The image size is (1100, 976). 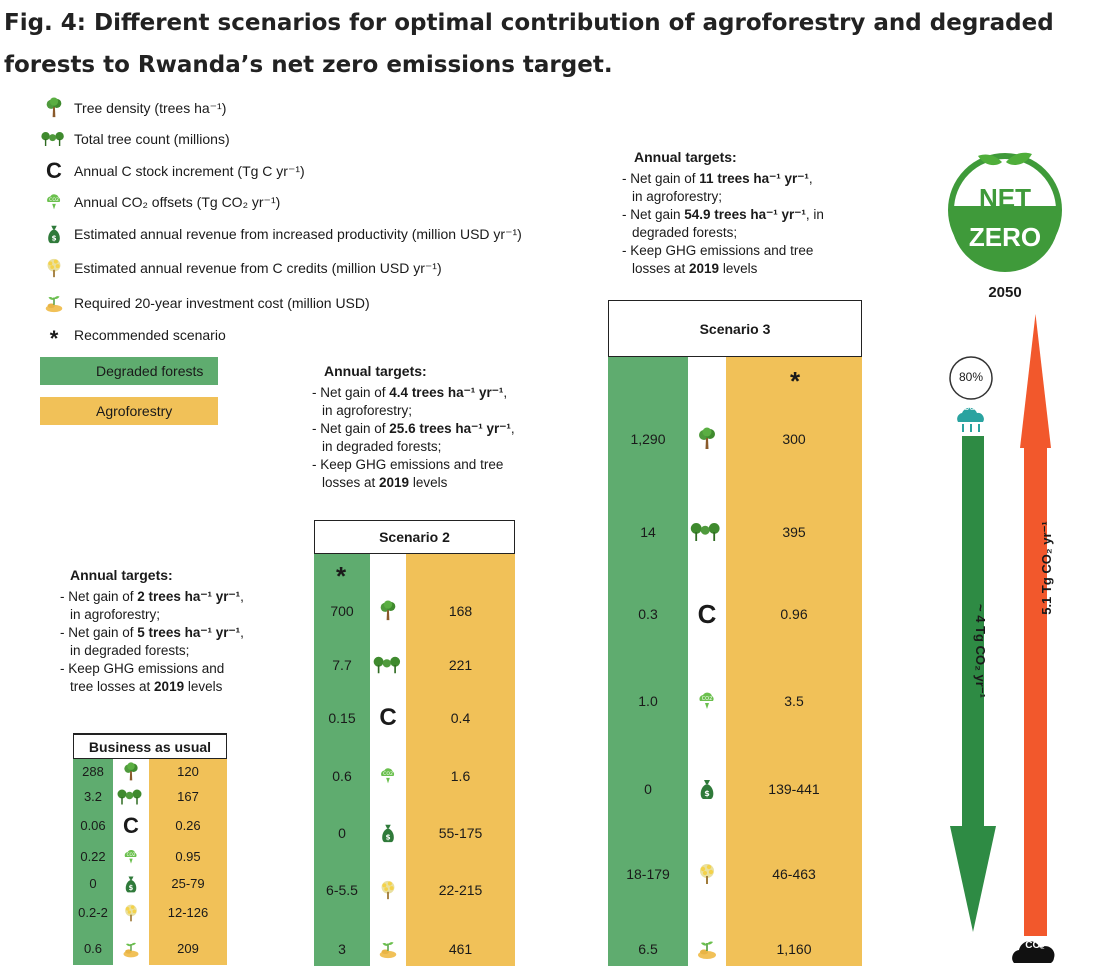 I want to click on s3-agro-revenue-productivity: 139-441, so click(x=794, y=789).